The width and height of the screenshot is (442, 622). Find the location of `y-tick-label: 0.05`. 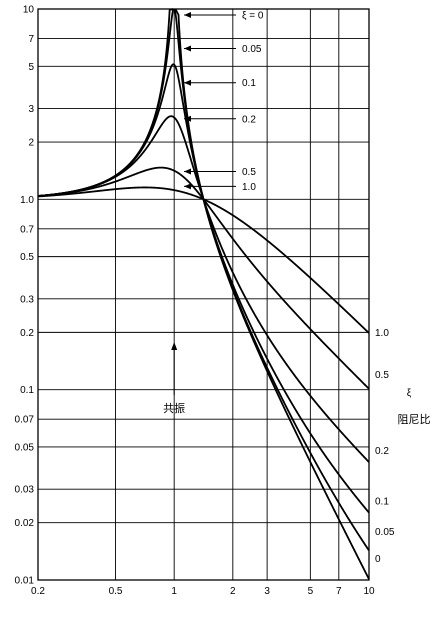

y-tick-label: 0.05 is located at coordinates (25, 447).